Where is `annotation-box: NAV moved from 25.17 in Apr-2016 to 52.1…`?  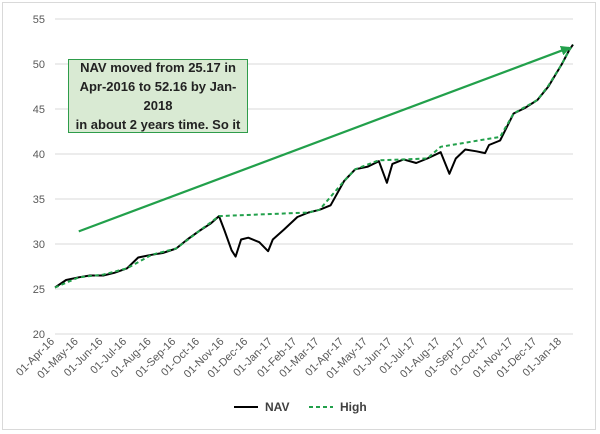 annotation-box: NAV moved from 25.17 in Apr-2016 to 52.1… is located at coordinates (158, 96).